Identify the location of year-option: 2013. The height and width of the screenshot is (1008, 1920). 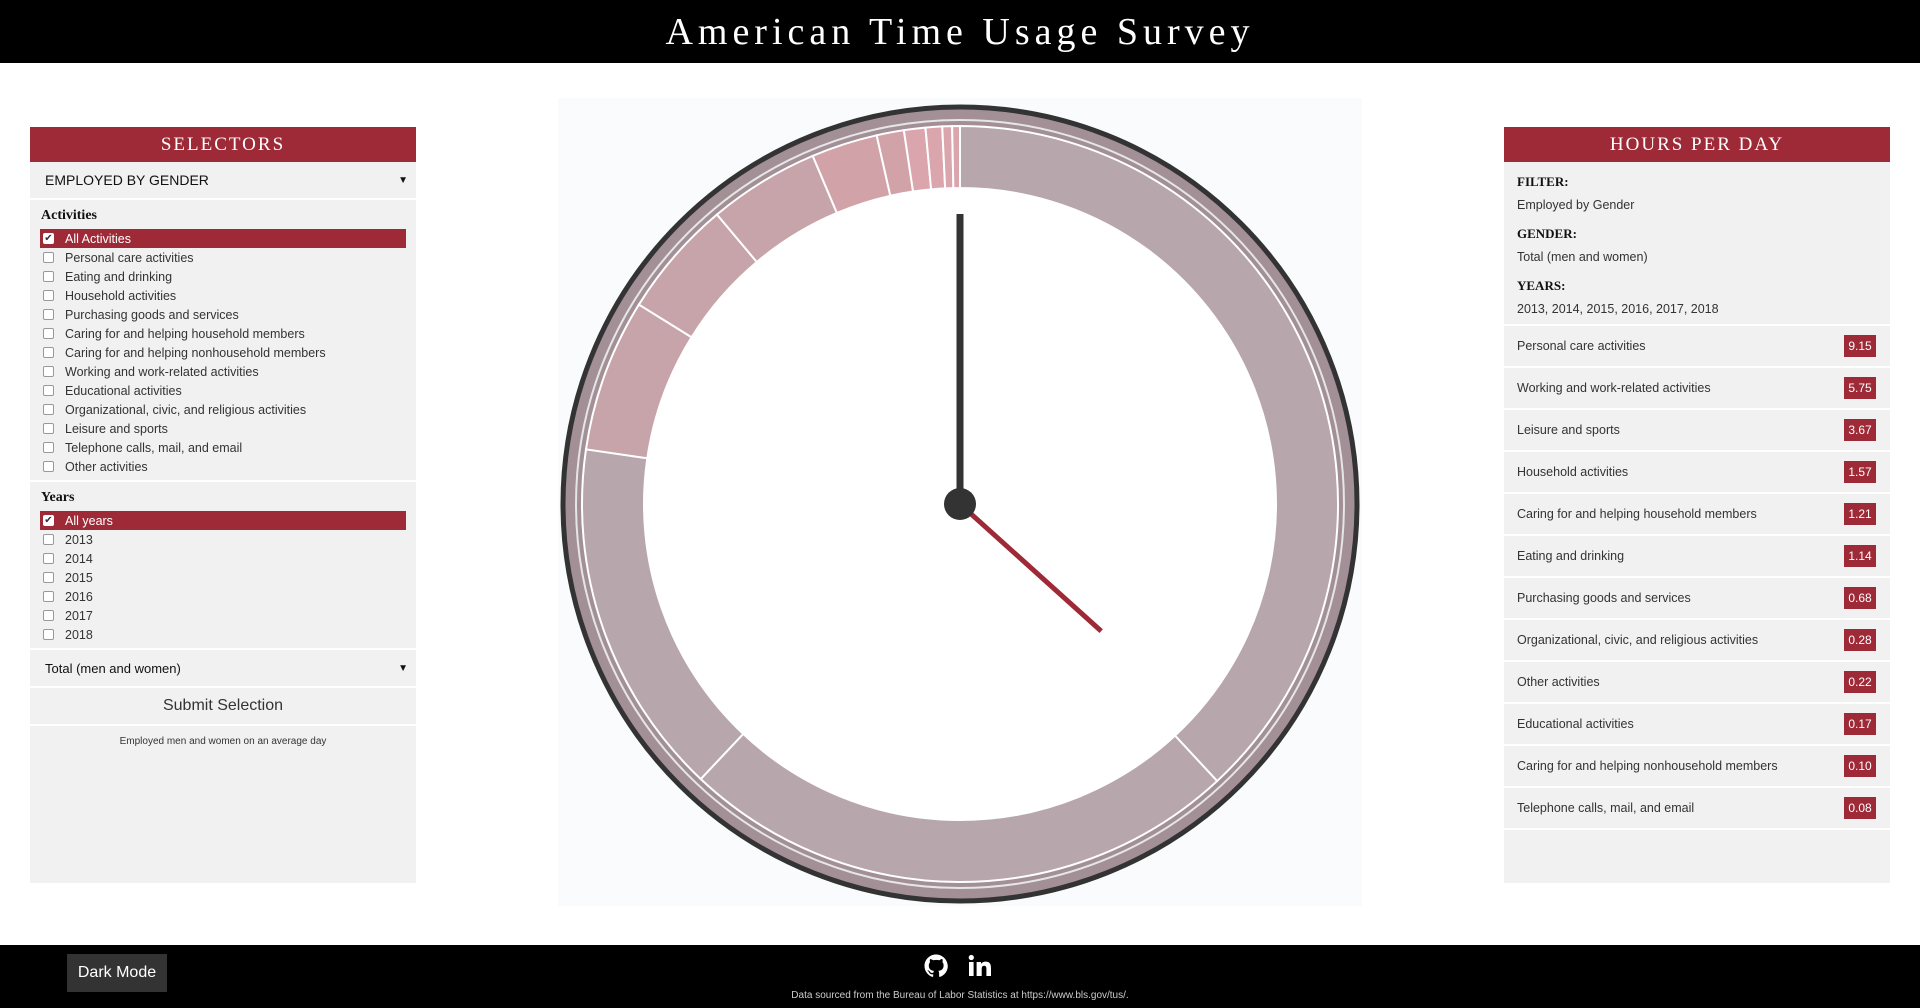
(223, 539).